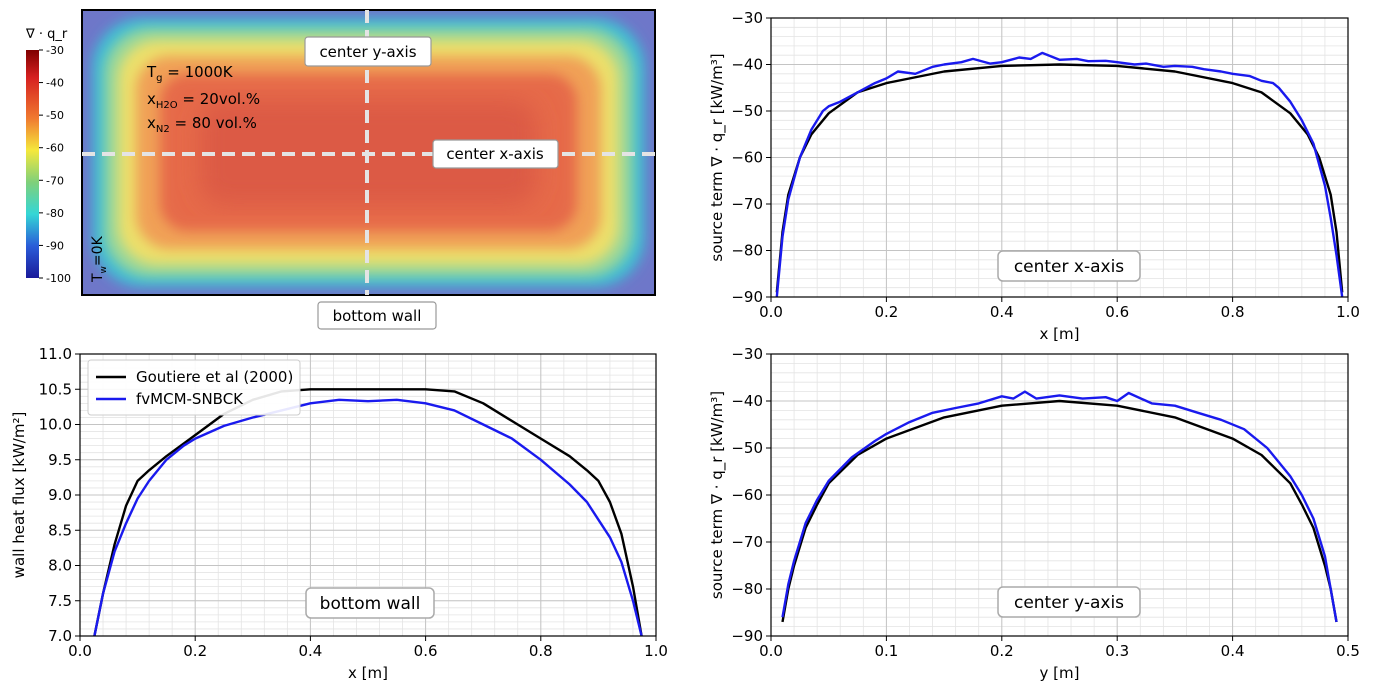 The image size is (1378, 684). What do you see at coordinates (60, 460) in the screenshot?
I see `y-tick-label: 9.5` at bounding box center [60, 460].